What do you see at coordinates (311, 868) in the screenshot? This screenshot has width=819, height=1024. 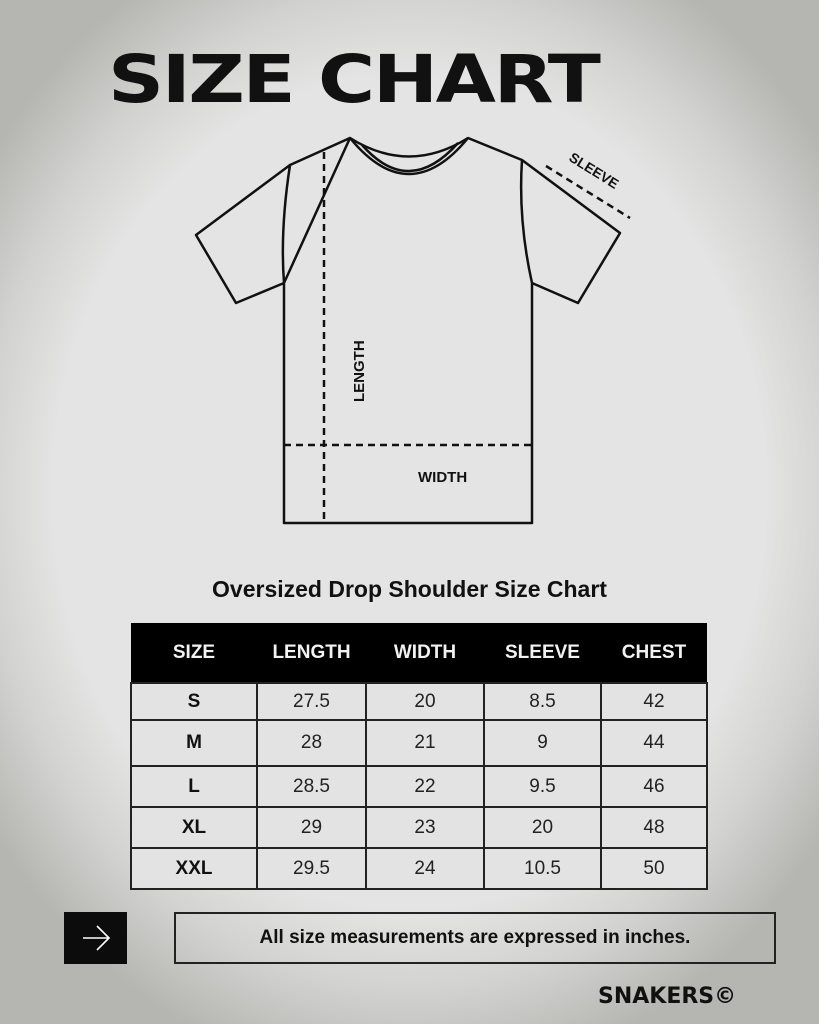 I see `length-cell: 29.5` at bounding box center [311, 868].